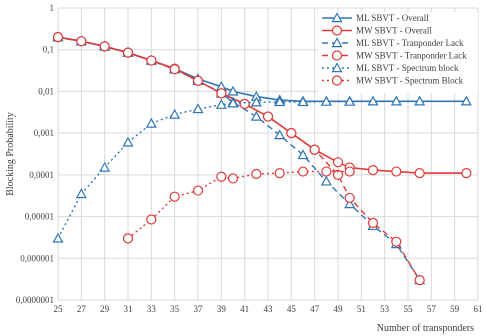 This screenshot has width=486, height=336. I want to click on legend-entry-label: ML SBVT - Overall, so click(392, 18).